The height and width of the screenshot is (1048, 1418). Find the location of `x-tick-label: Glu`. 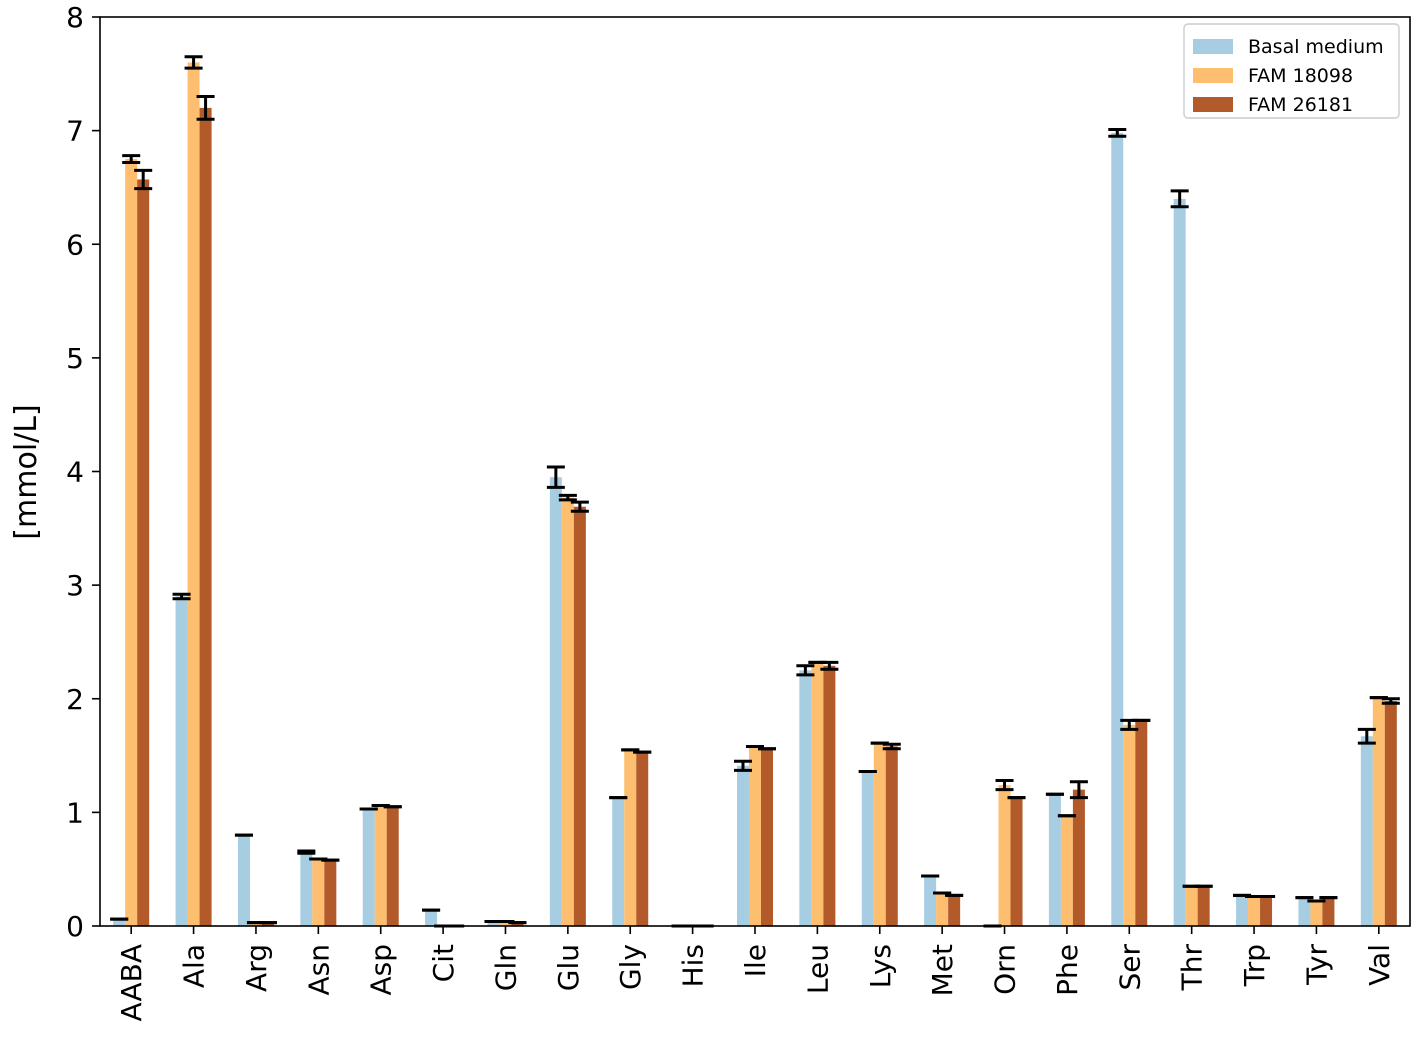

x-tick-label: Glu is located at coordinates (568, 967).